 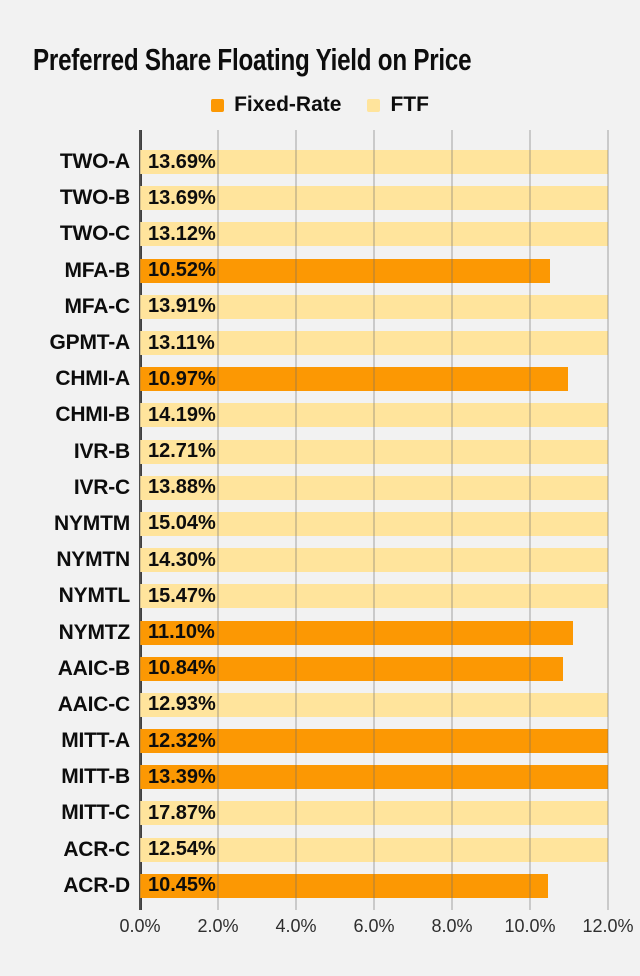 I want to click on bar-zone: 10.97%, so click(x=374, y=379).